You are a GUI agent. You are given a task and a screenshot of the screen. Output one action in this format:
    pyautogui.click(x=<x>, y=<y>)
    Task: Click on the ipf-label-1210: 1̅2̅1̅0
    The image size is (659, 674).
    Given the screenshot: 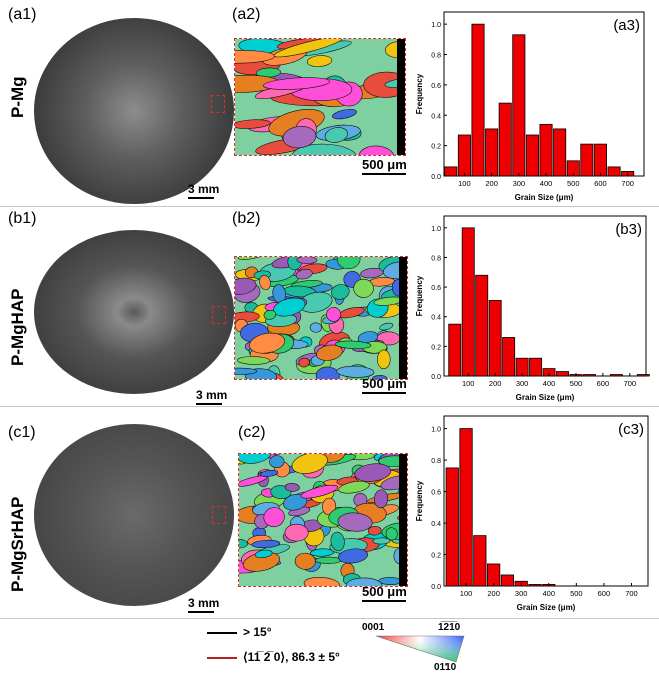 What is the action you would take?
    pyautogui.click(x=449, y=627)
    